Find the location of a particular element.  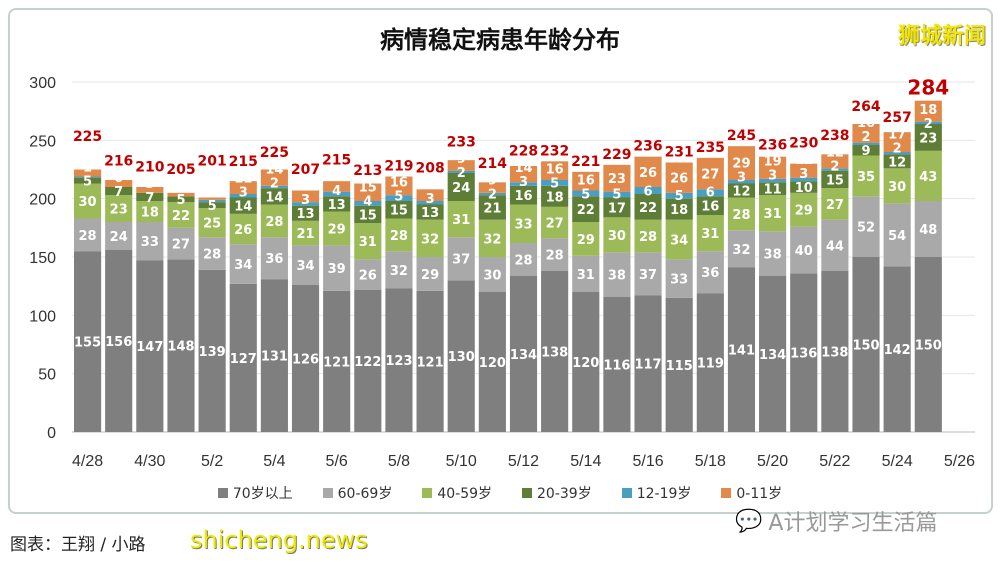

total-label: 236 is located at coordinates (772, 145).